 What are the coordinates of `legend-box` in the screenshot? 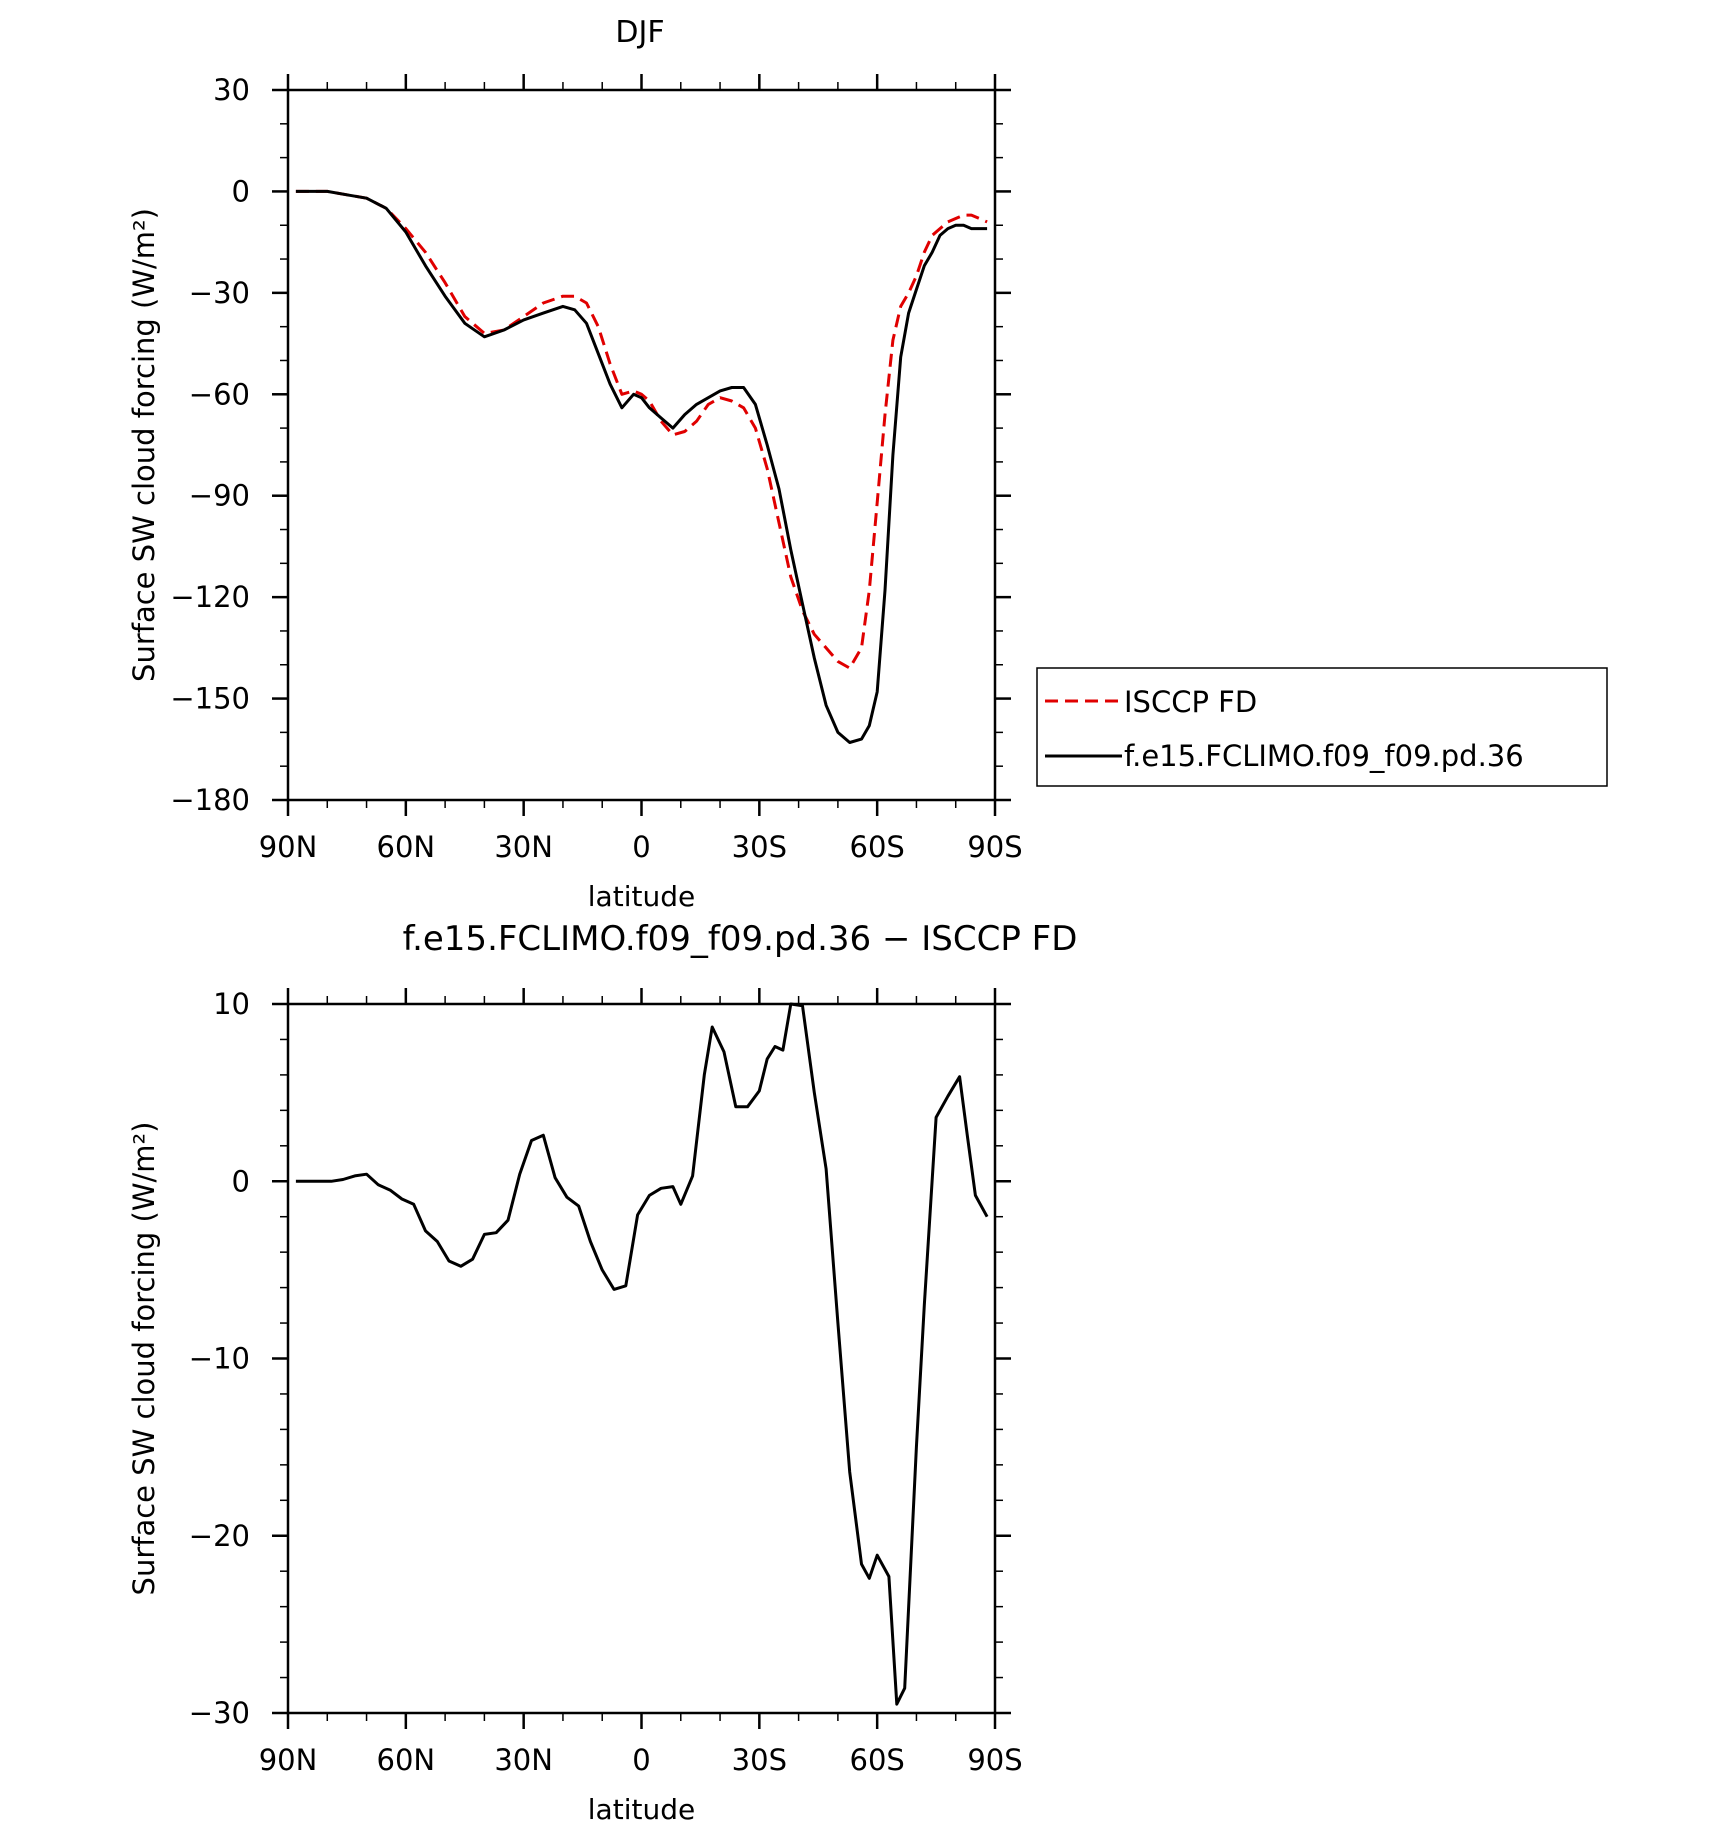 It's located at (1322, 727).